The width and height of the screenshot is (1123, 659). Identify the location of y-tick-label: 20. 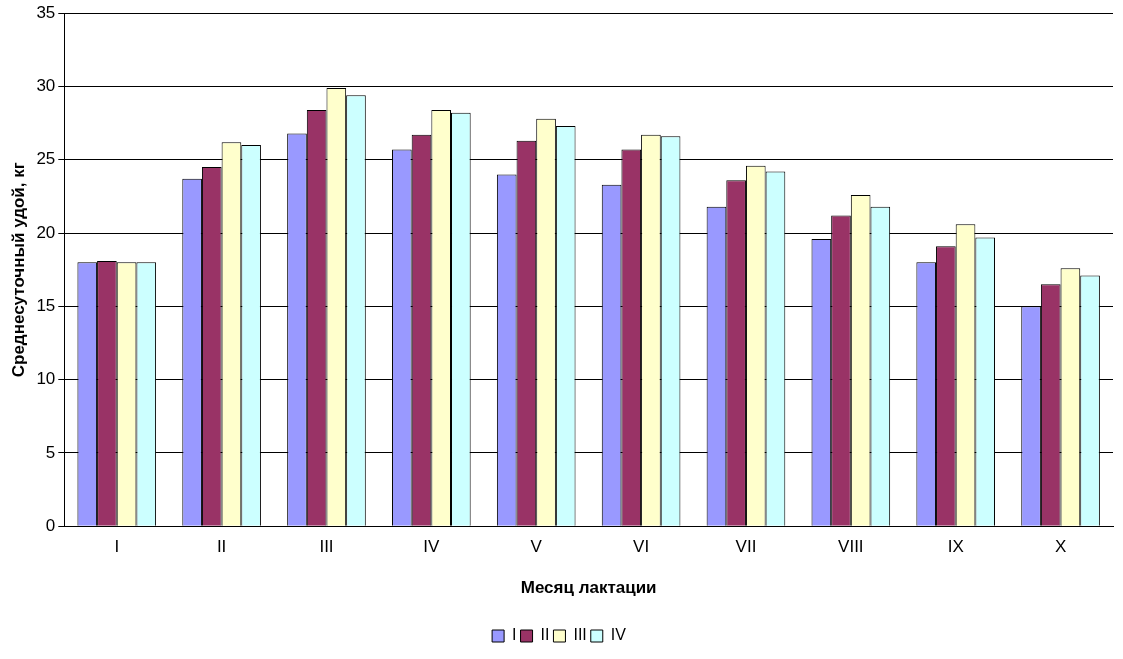
(46, 232).